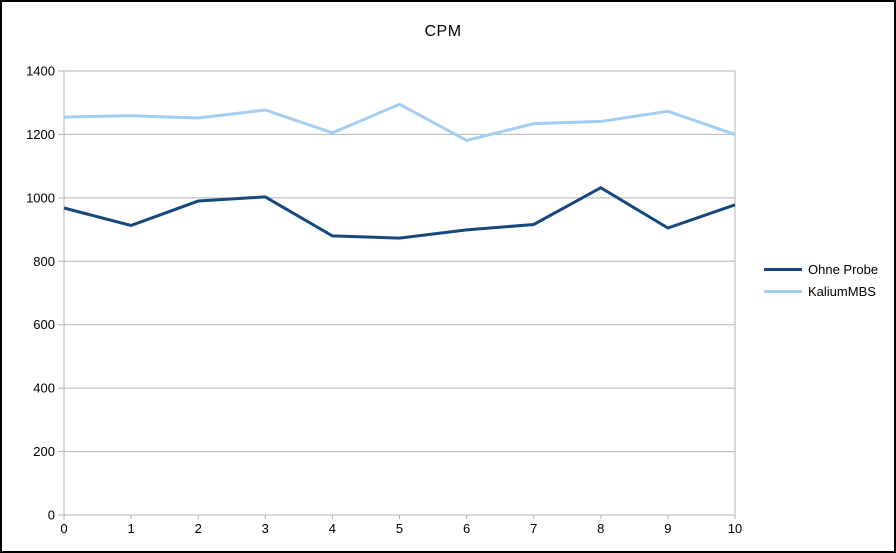 The image size is (896, 553). What do you see at coordinates (51, 515) in the screenshot?
I see `y-tick-label: 0` at bounding box center [51, 515].